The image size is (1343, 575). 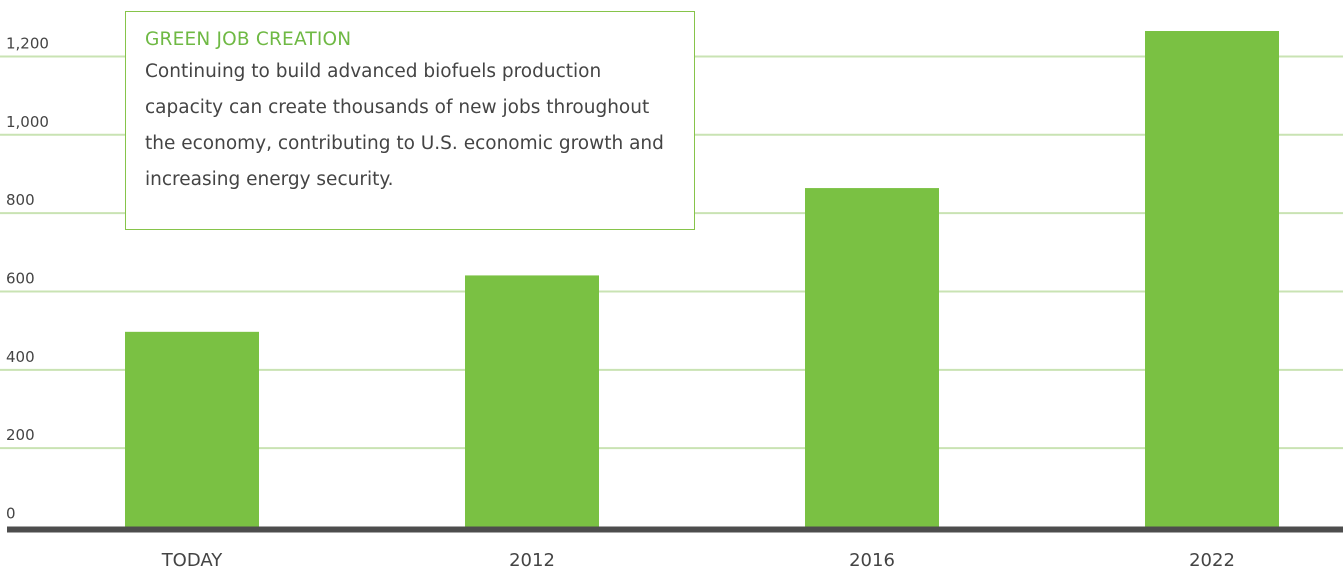 I want to click on y-tick-label: 0, so click(x=11, y=514).